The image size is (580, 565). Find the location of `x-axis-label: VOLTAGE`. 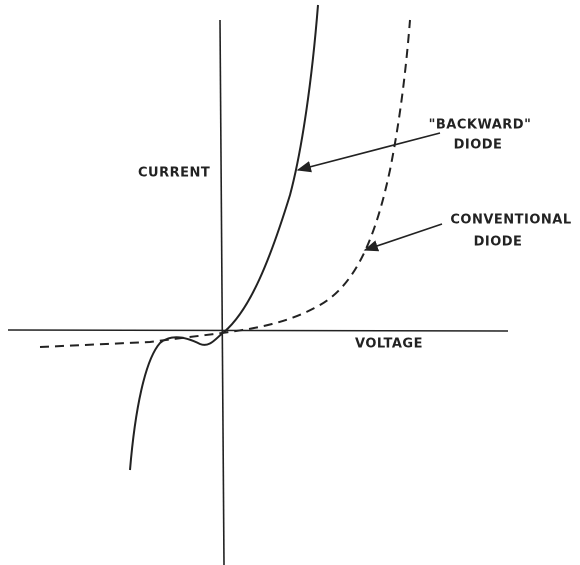

x-axis-label: VOLTAGE is located at coordinates (389, 344).